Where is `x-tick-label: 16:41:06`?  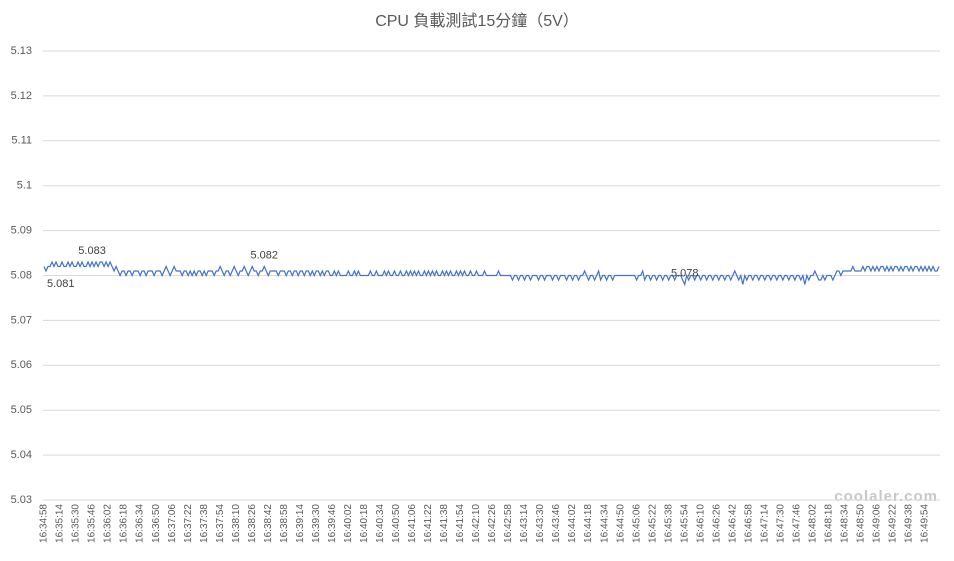
x-tick-label: 16:41:06 is located at coordinates (412, 523).